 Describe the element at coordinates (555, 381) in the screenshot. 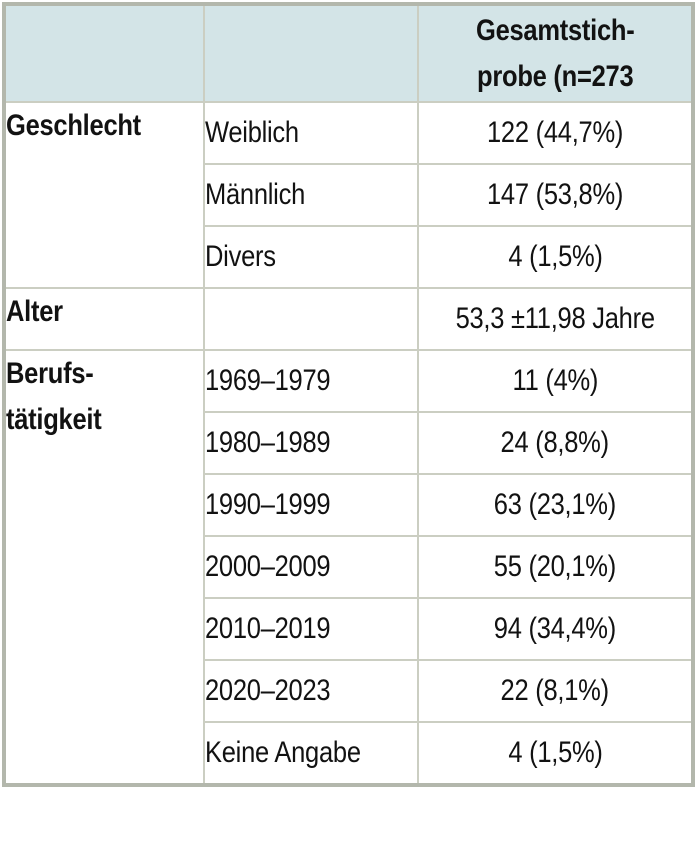

I see `value-1969-1979: 11 (4%)` at that location.